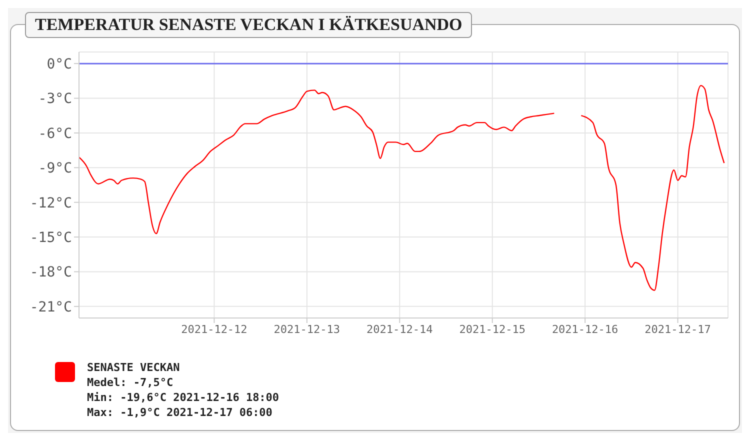 Image resolution: width=750 pixels, height=441 pixels. Describe the element at coordinates (51, 272) in the screenshot. I see `y-tick-label: -18°C` at that location.